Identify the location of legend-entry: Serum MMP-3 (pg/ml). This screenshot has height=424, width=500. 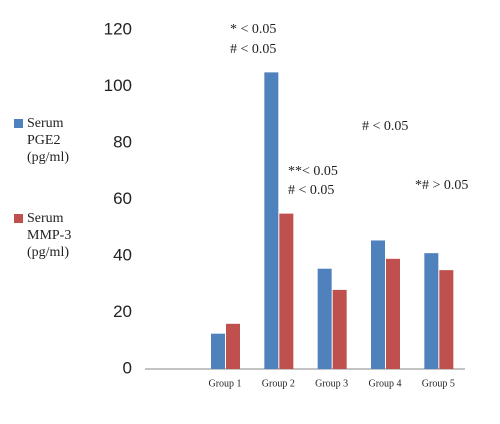
(55, 235).